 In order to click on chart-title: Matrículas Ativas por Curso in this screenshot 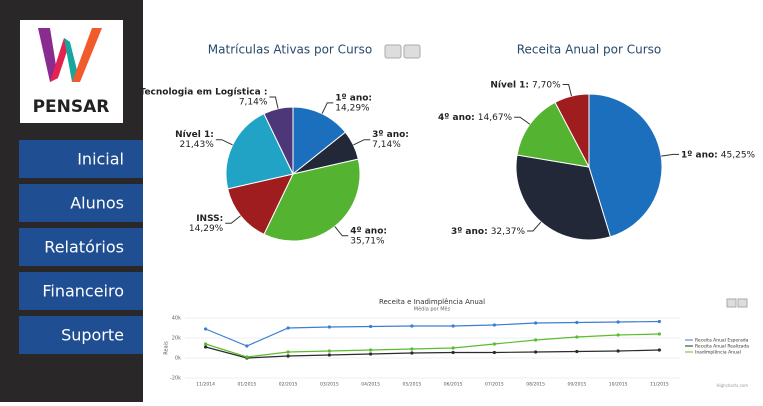, I will do `click(290, 50)`.